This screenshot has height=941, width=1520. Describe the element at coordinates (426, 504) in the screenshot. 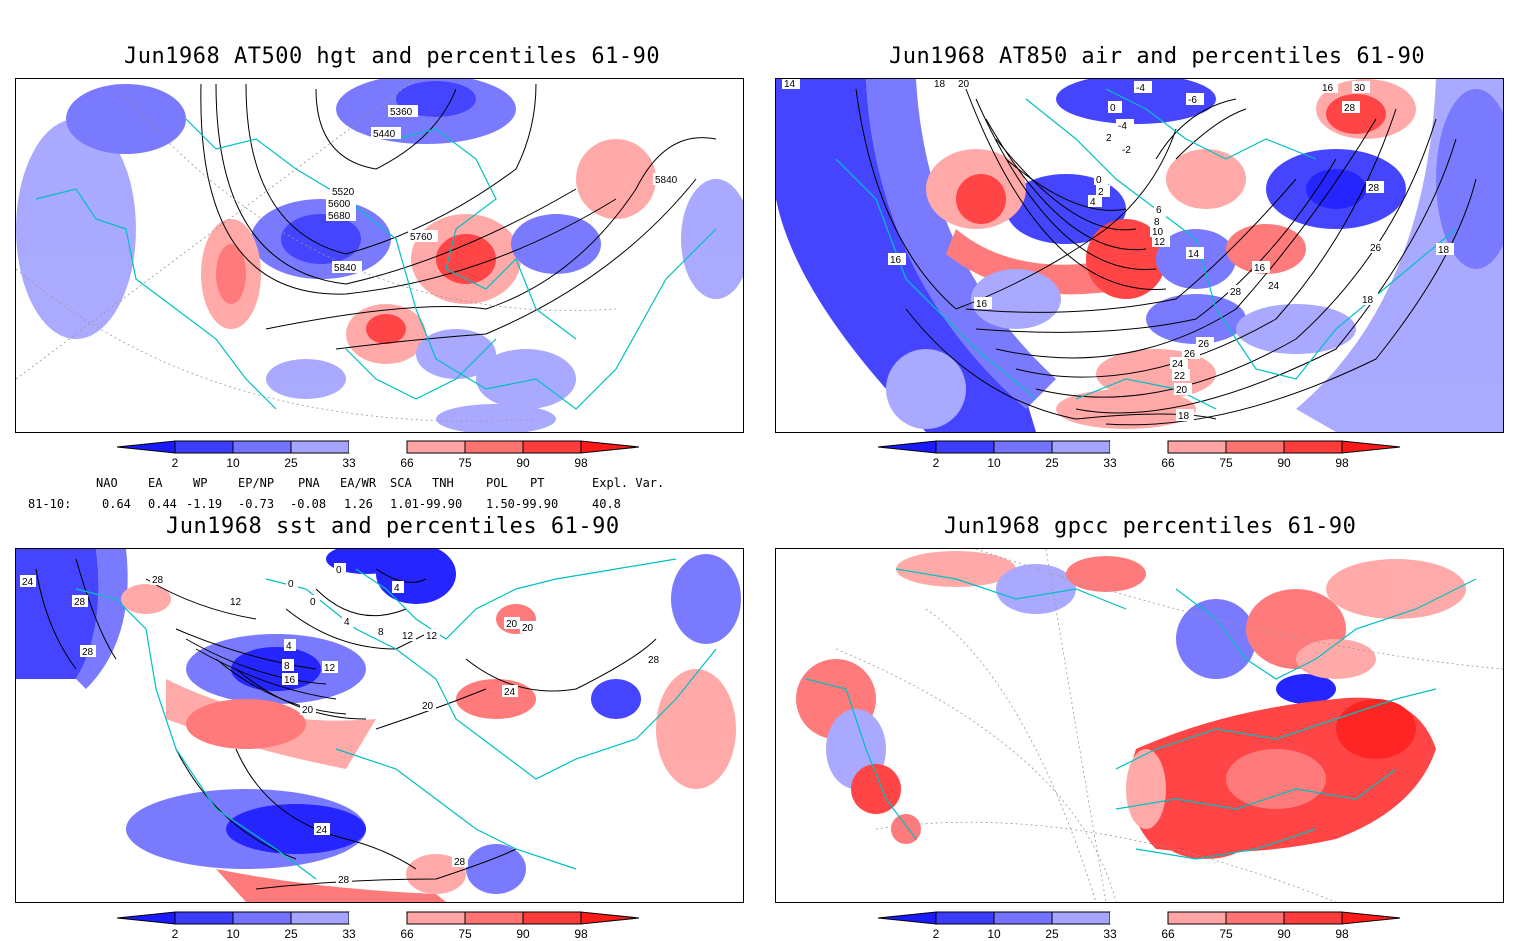

I see `index-value: 1.01-99.90` at that location.